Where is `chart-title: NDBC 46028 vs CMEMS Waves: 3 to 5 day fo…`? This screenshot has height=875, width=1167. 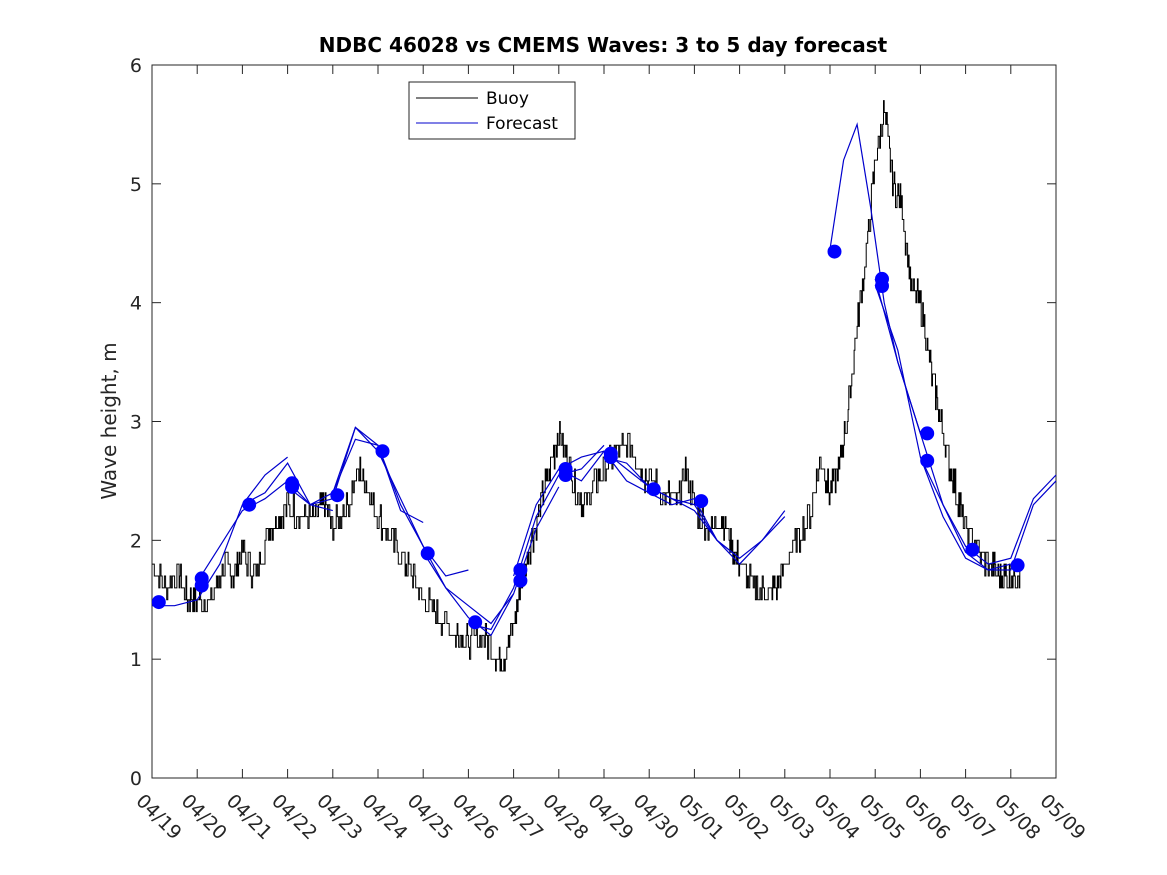 chart-title: NDBC 46028 vs CMEMS Waves: 3 to 5 day fo… is located at coordinates (603, 45).